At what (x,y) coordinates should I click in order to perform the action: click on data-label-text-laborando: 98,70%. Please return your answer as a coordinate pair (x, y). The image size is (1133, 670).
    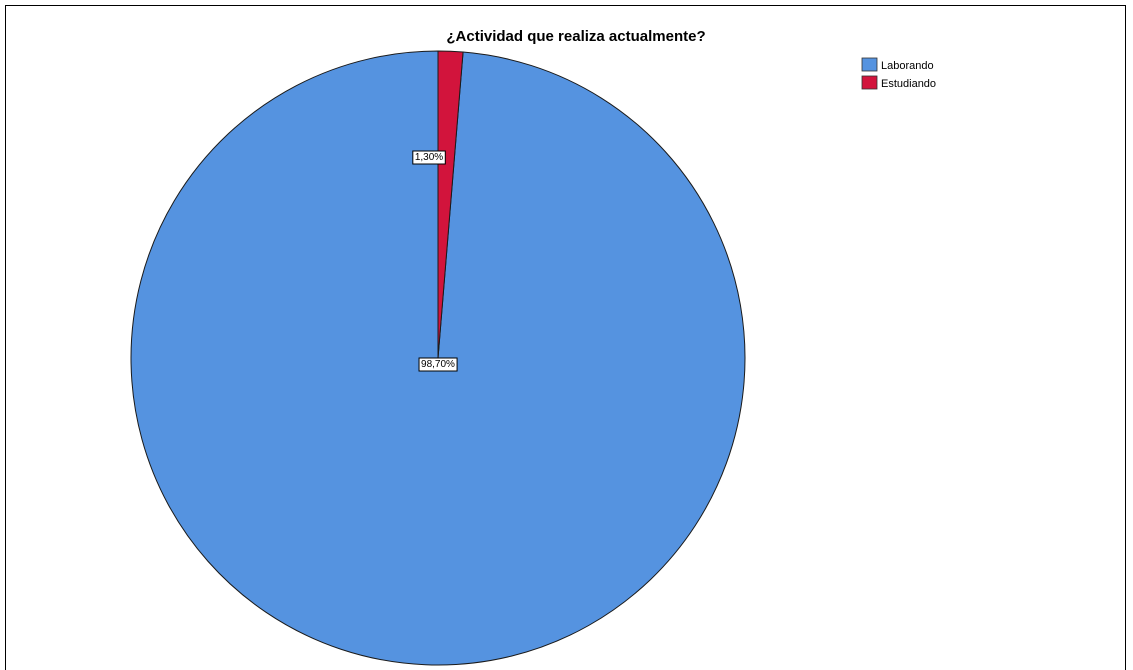
    Looking at the image, I should click on (438, 364).